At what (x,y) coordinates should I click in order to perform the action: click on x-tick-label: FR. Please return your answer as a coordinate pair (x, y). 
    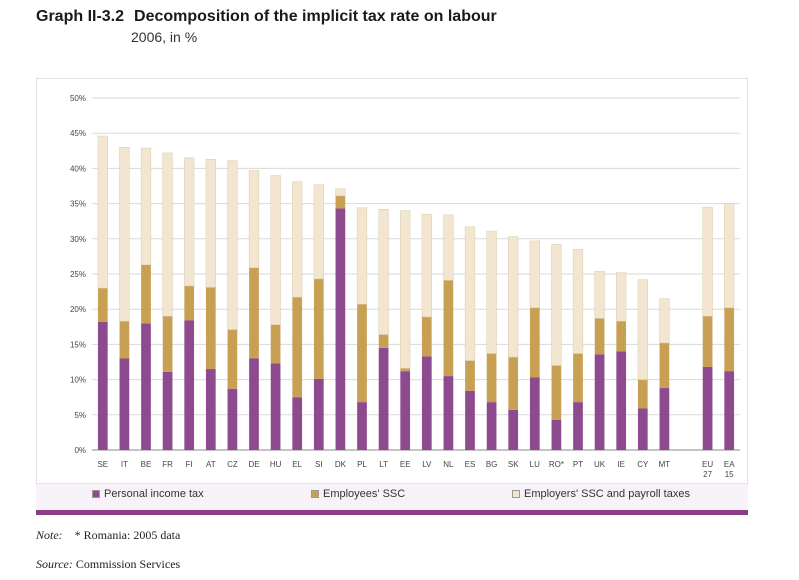
    Looking at the image, I should click on (167, 464).